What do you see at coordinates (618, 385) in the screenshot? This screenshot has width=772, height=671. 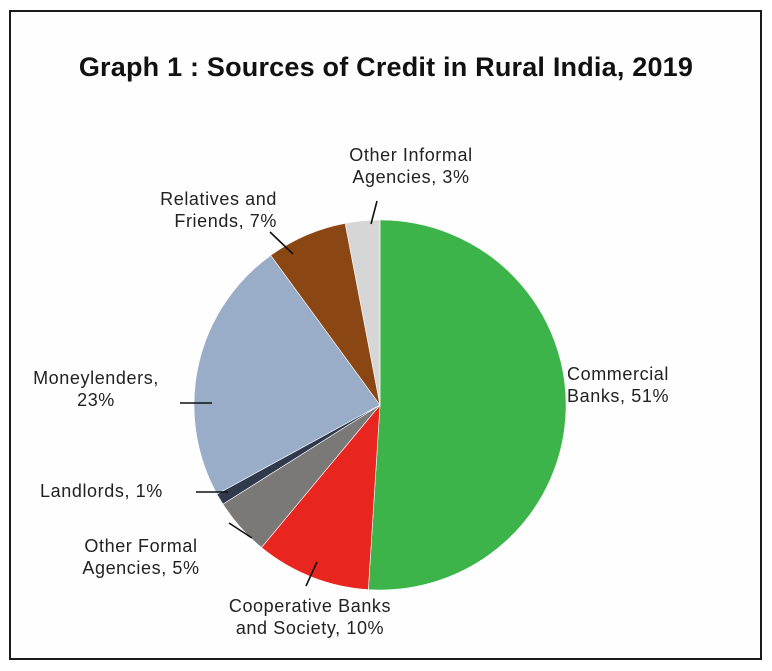 I see `slice-label: Commercial Banks, 51%` at bounding box center [618, 385].